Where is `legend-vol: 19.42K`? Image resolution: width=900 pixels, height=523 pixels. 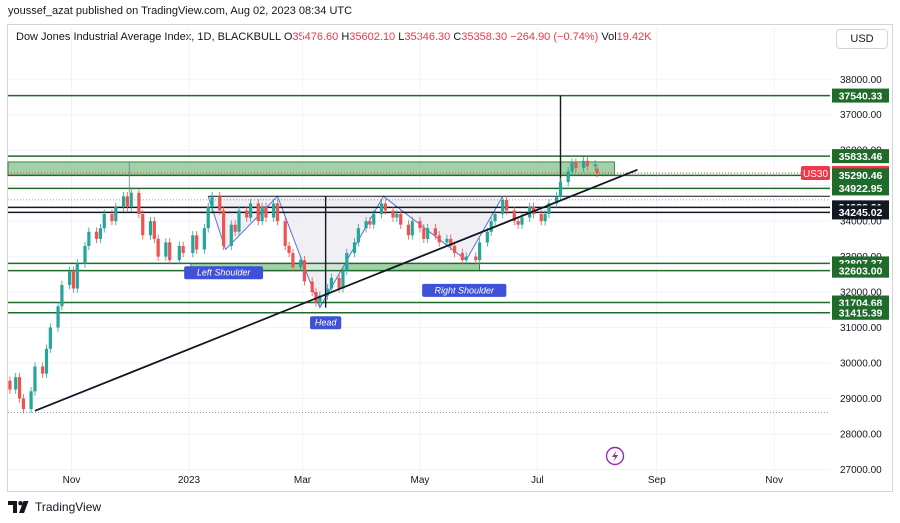 legend-vol: 19.42K is located at coordinates (634, 37).